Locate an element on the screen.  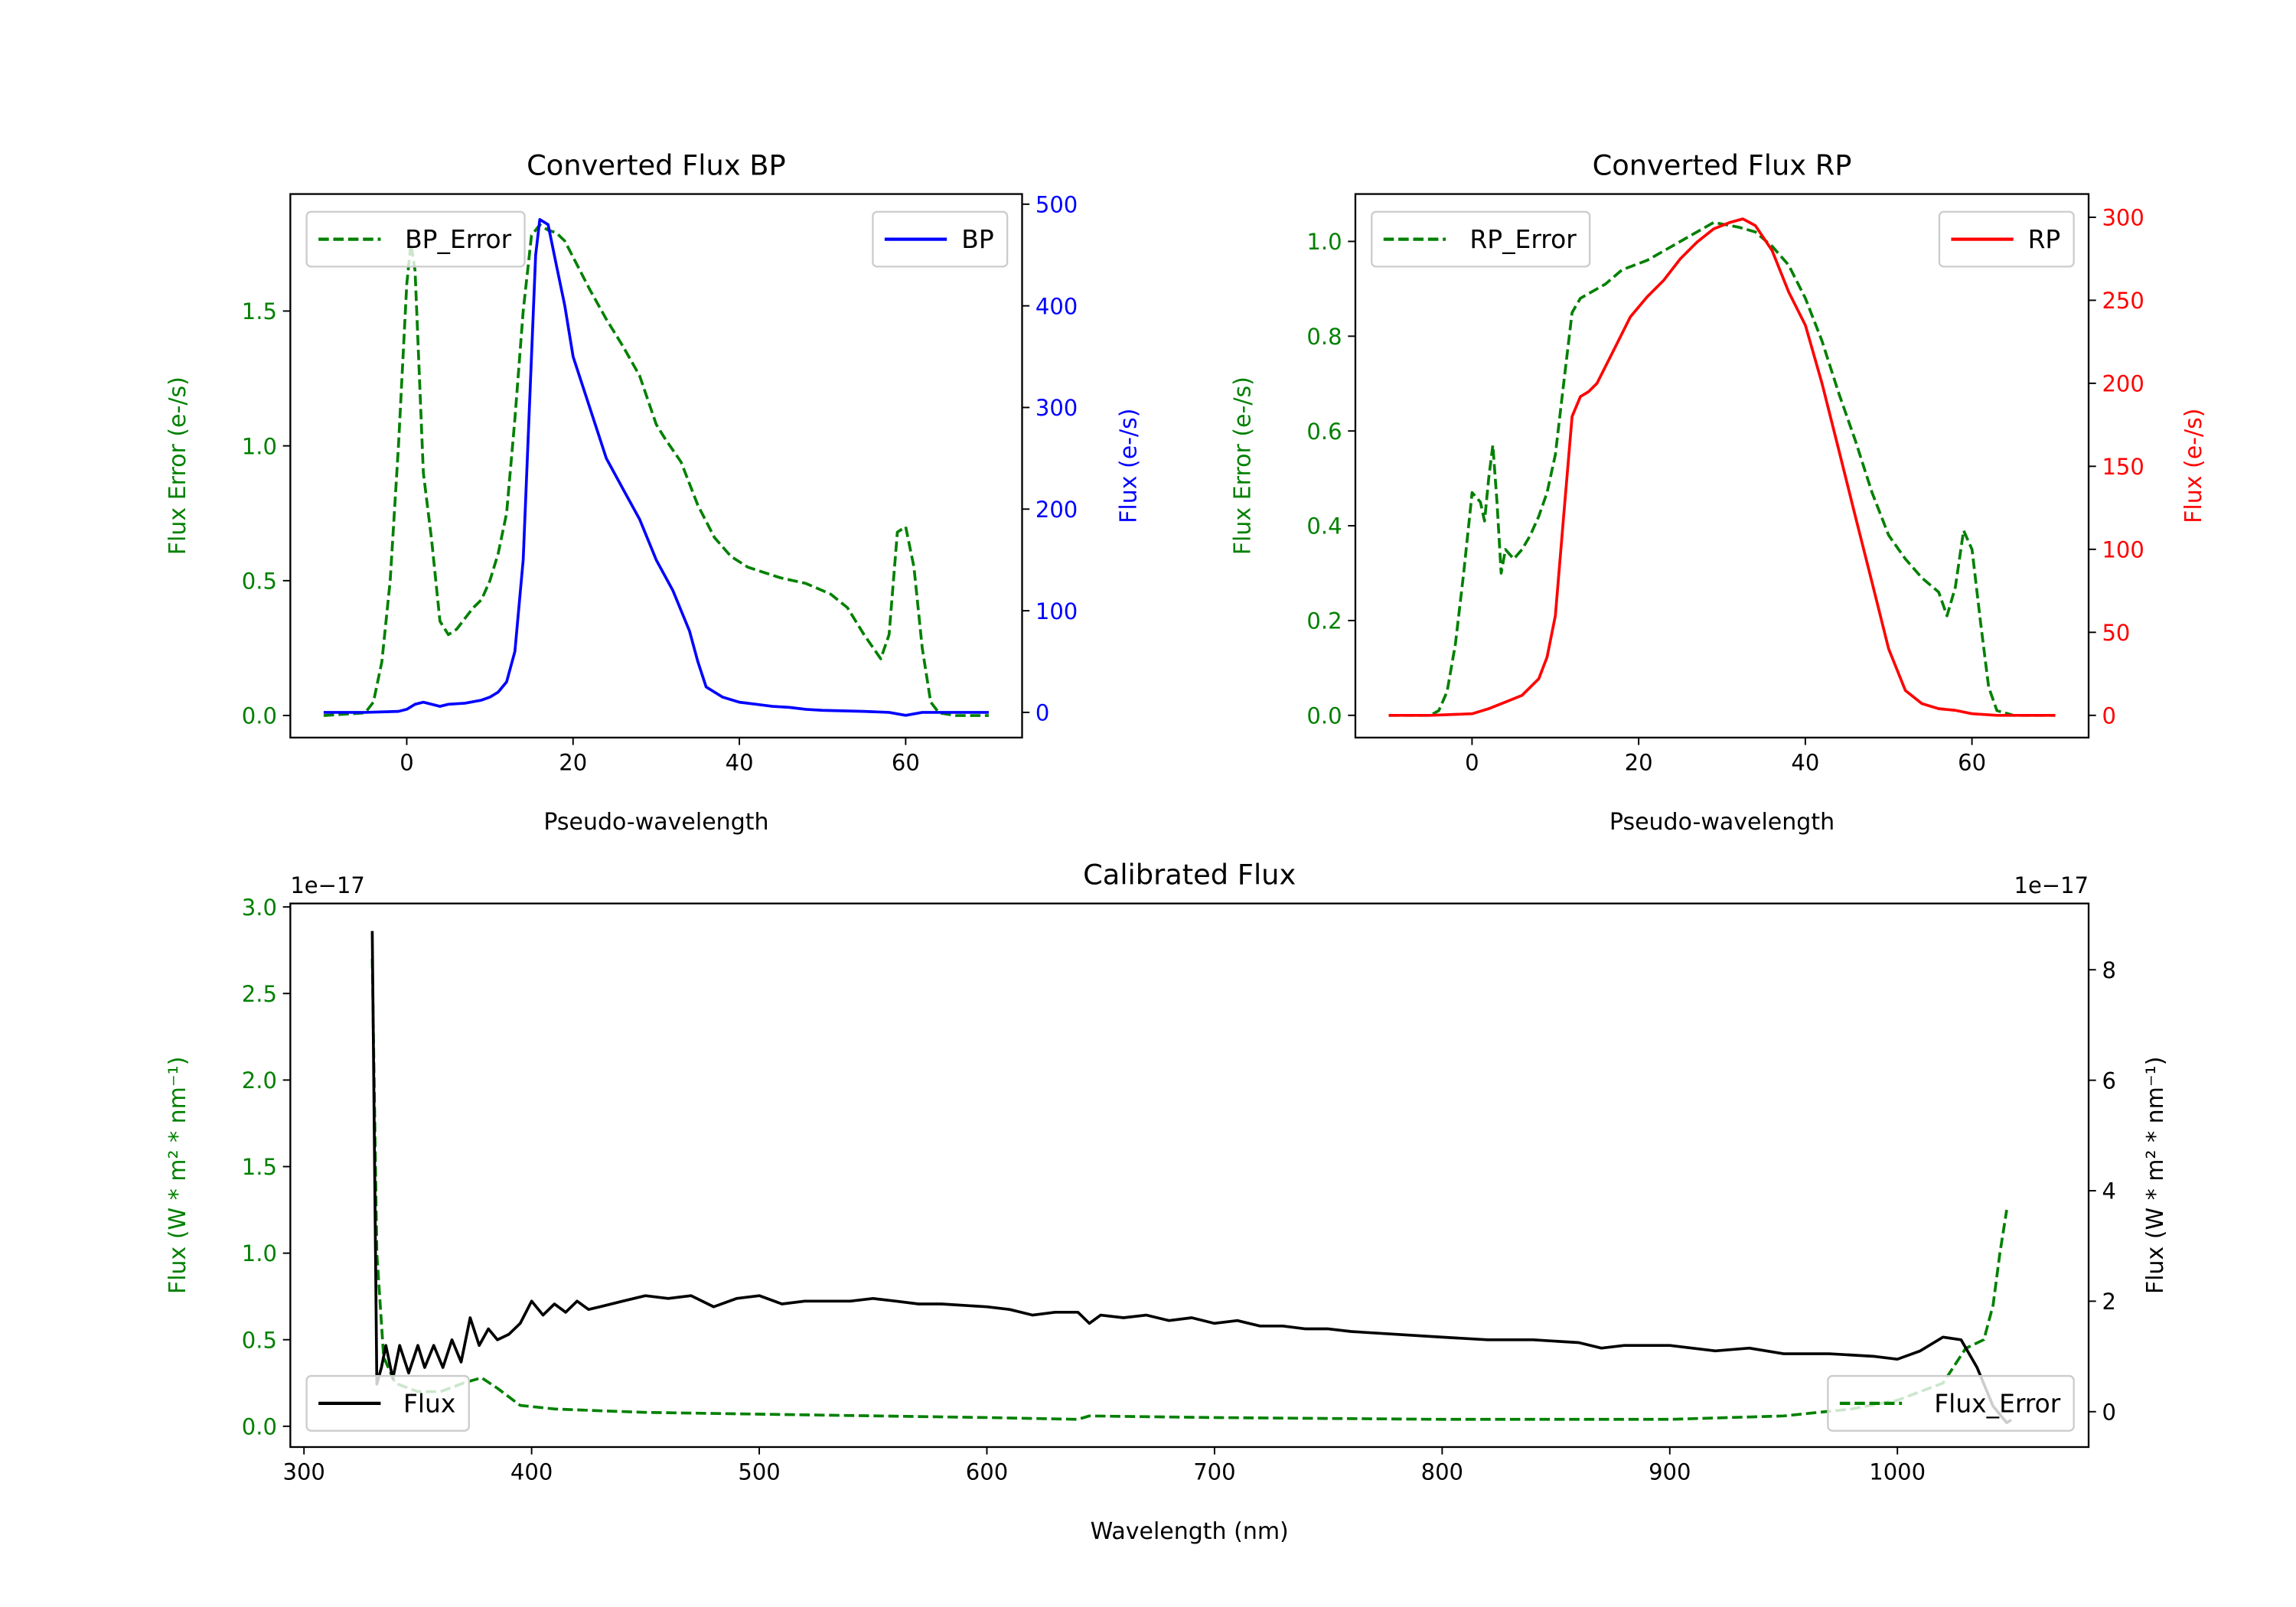
left-y-tick-label: 0.4 is located at coordinates (1324, 526).